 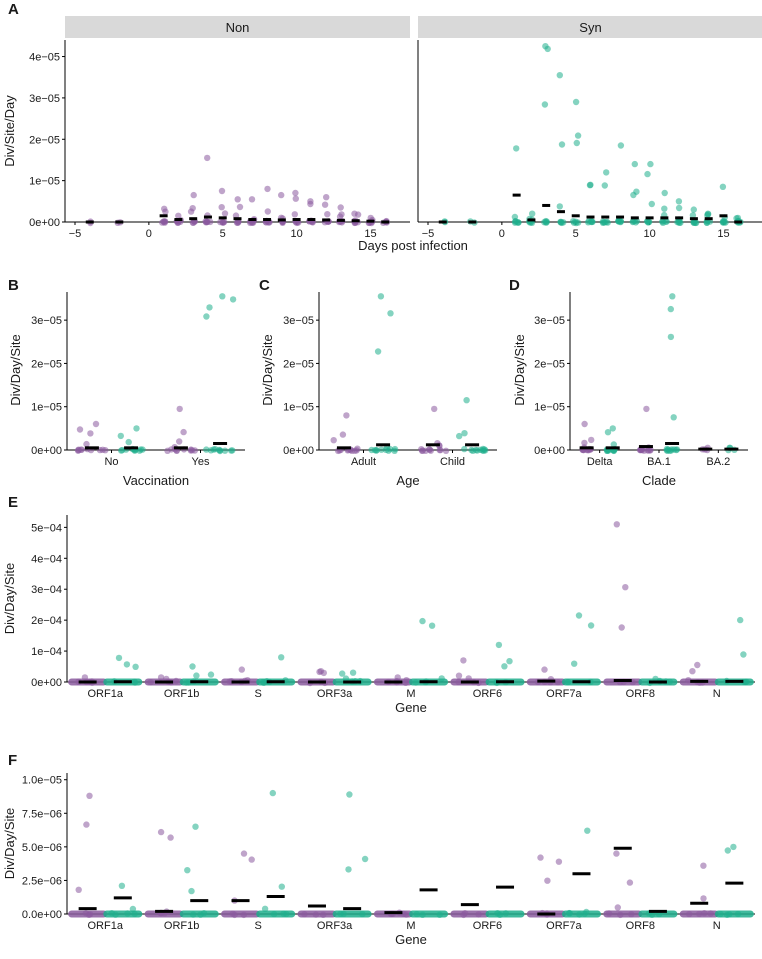 What do you see at coordinates (641, 390) in the screenshot?
I see `panel-D: 0e+00 1e−05 2e−05 3e−05 Delta BA.1 BA.2 Clade` at bounding box center [641, 390].